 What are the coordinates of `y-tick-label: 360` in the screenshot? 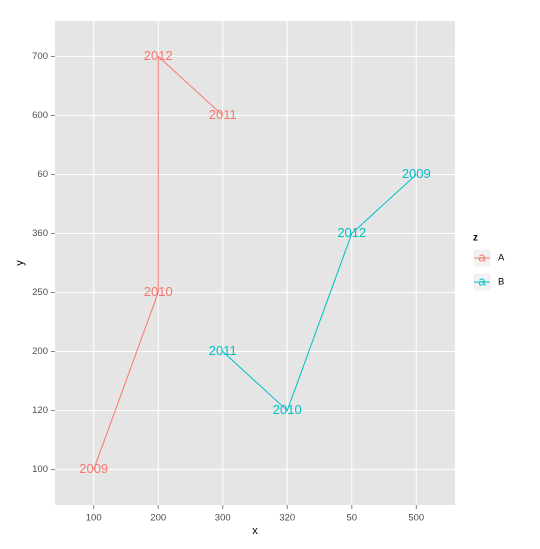 It's located at (40, 233).